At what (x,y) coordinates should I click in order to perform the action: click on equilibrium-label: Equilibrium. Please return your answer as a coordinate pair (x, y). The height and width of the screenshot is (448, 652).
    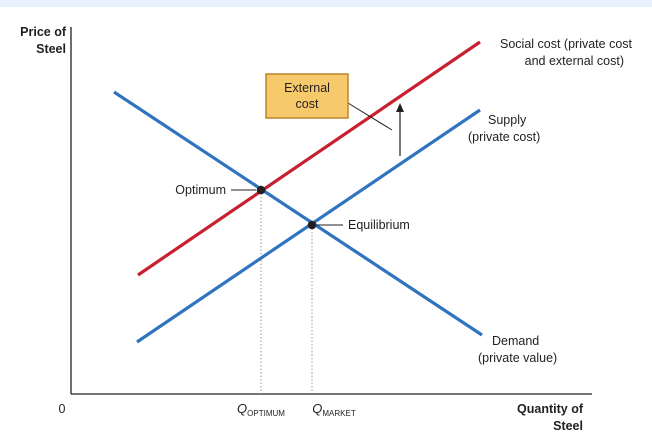
    Looking at the image, I should click on (379, 225).